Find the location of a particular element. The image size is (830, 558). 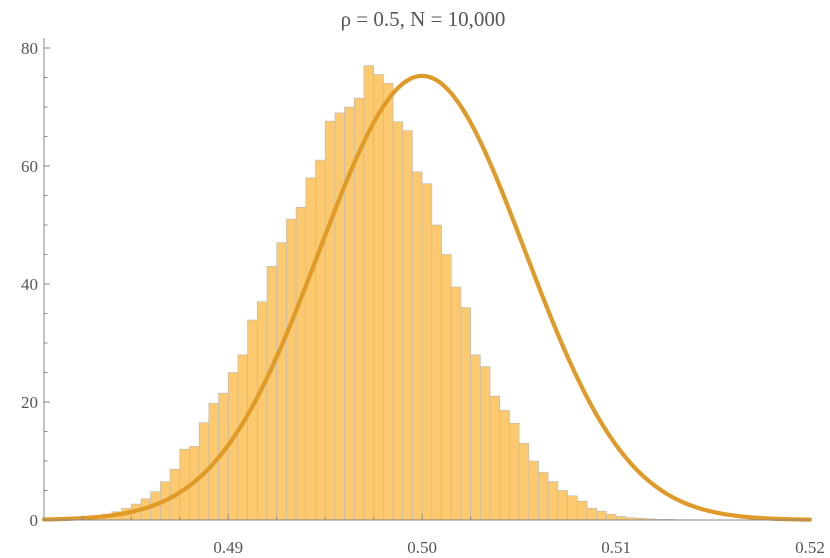

x-tick-label: 0.51 is located at coordinates (616, 547).